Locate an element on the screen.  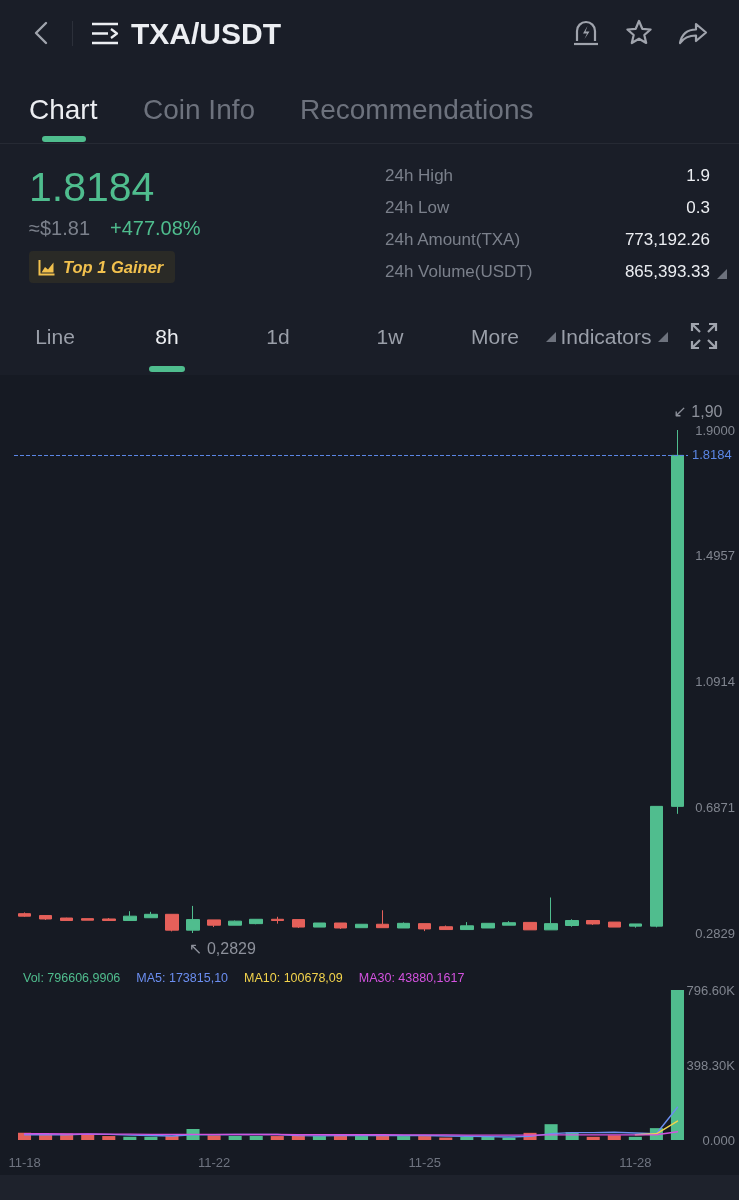
ref-line-label: 1.8184 is located at coordinates (712, 455).